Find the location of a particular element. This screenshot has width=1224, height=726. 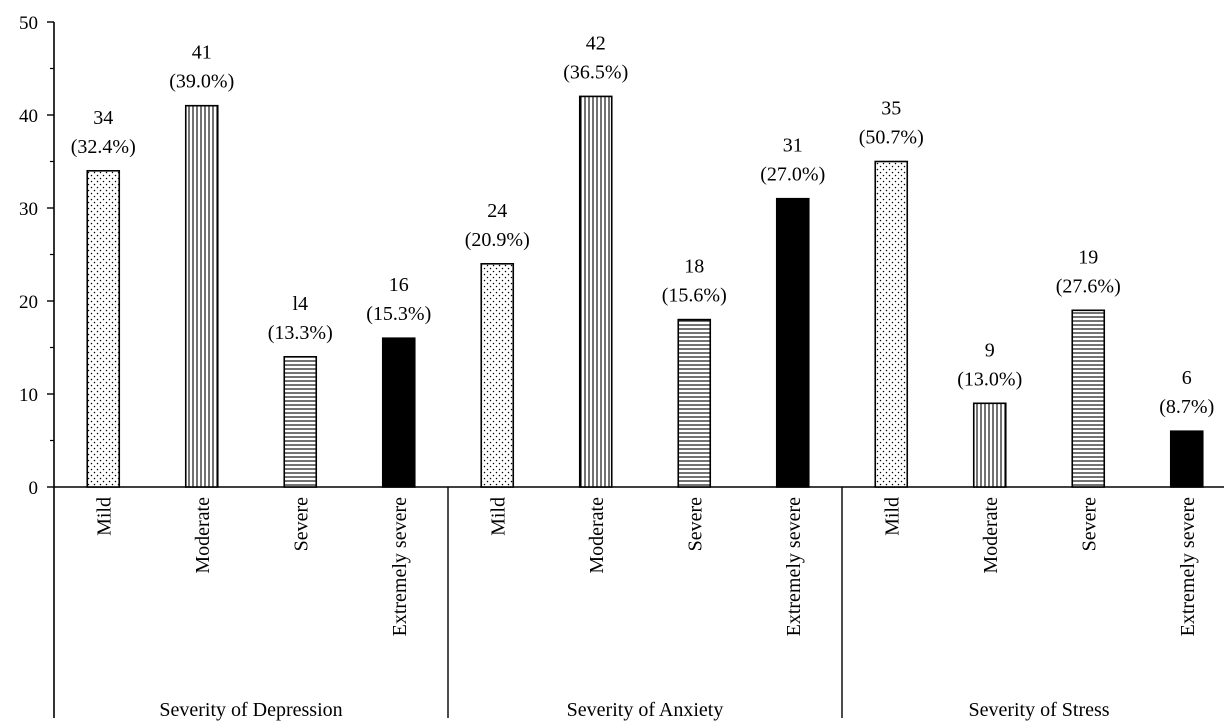

data-label-count: 19 is located at coordinates (1088, 257).